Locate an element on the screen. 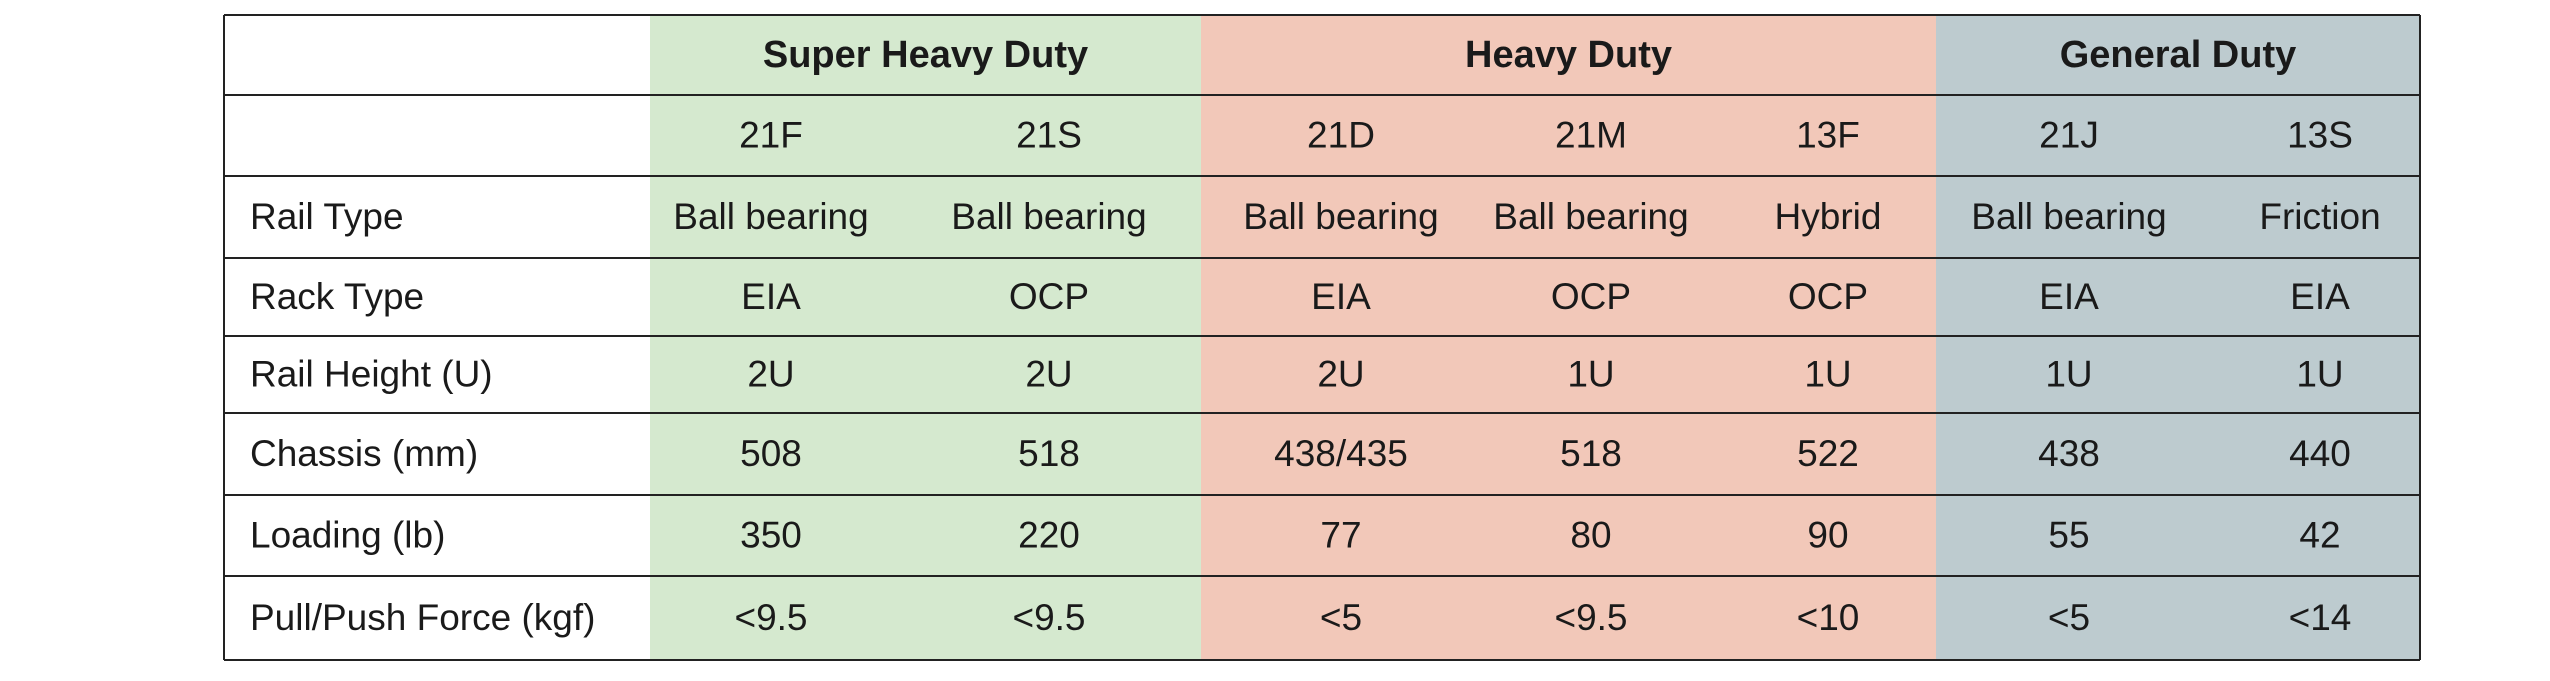 This screenshot has height=681, width=2550. model-code: 13F is located at coordinates (1828, 134).